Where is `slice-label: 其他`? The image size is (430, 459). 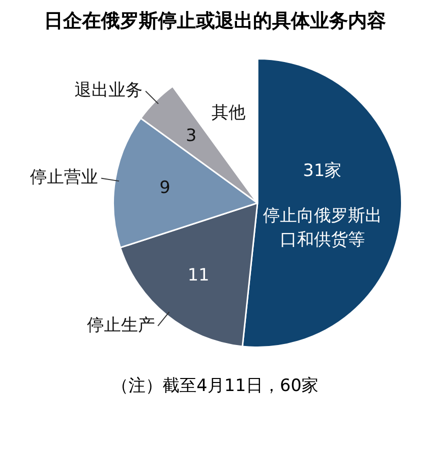
slice-label: 其他 is located at coordinates (229, 113).